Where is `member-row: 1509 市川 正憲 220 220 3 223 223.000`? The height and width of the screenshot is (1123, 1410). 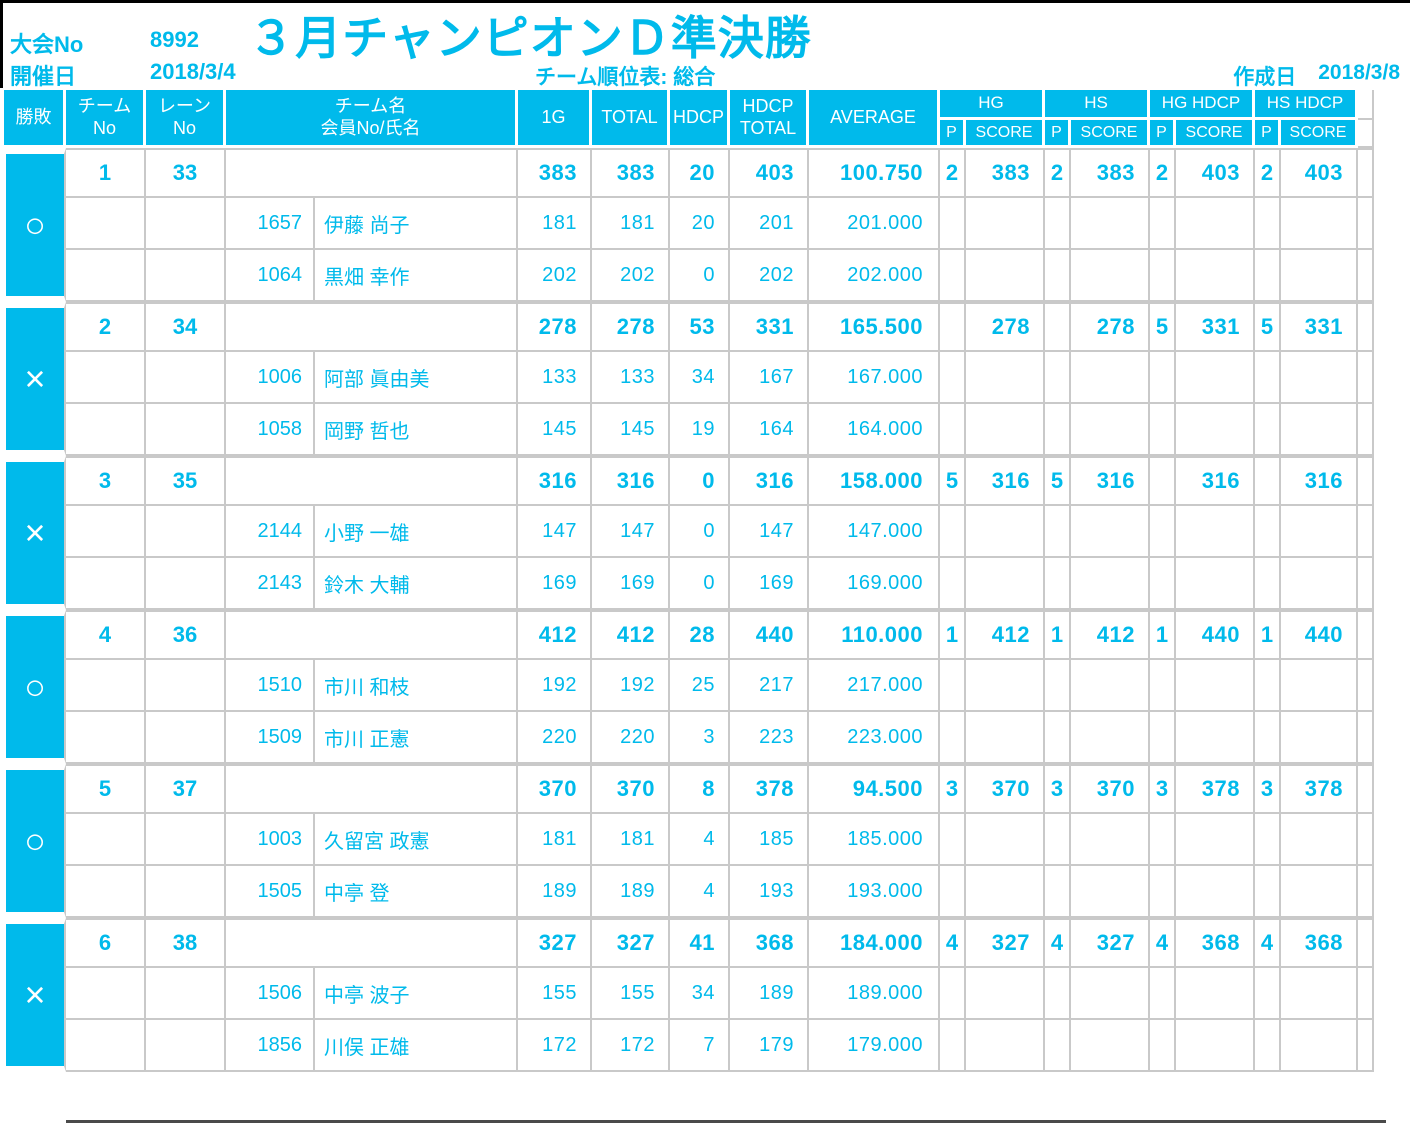
member-row: 1509 市川 正憲 220 220 3 223 223.000 is located at coordinates (687, 738).